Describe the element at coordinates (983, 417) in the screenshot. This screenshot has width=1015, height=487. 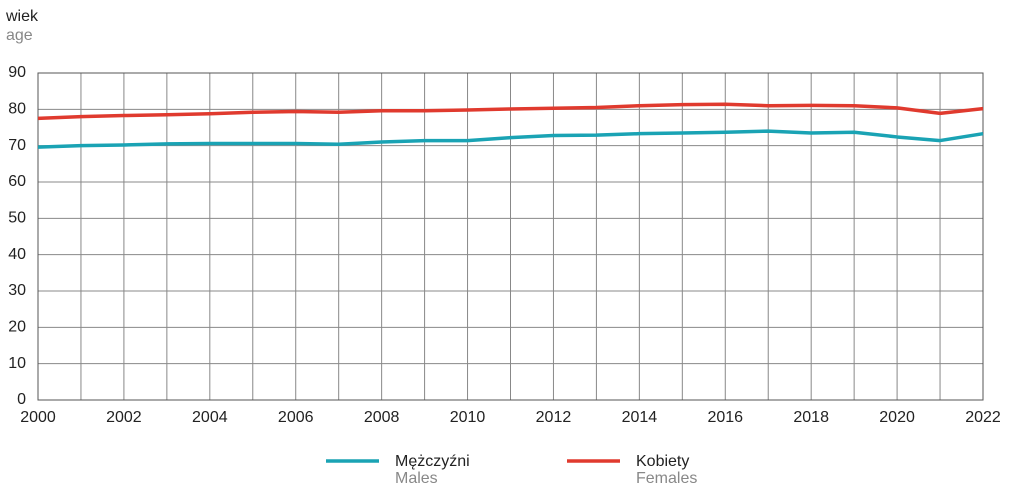
I see `x-tick-label: 2022` at that location.